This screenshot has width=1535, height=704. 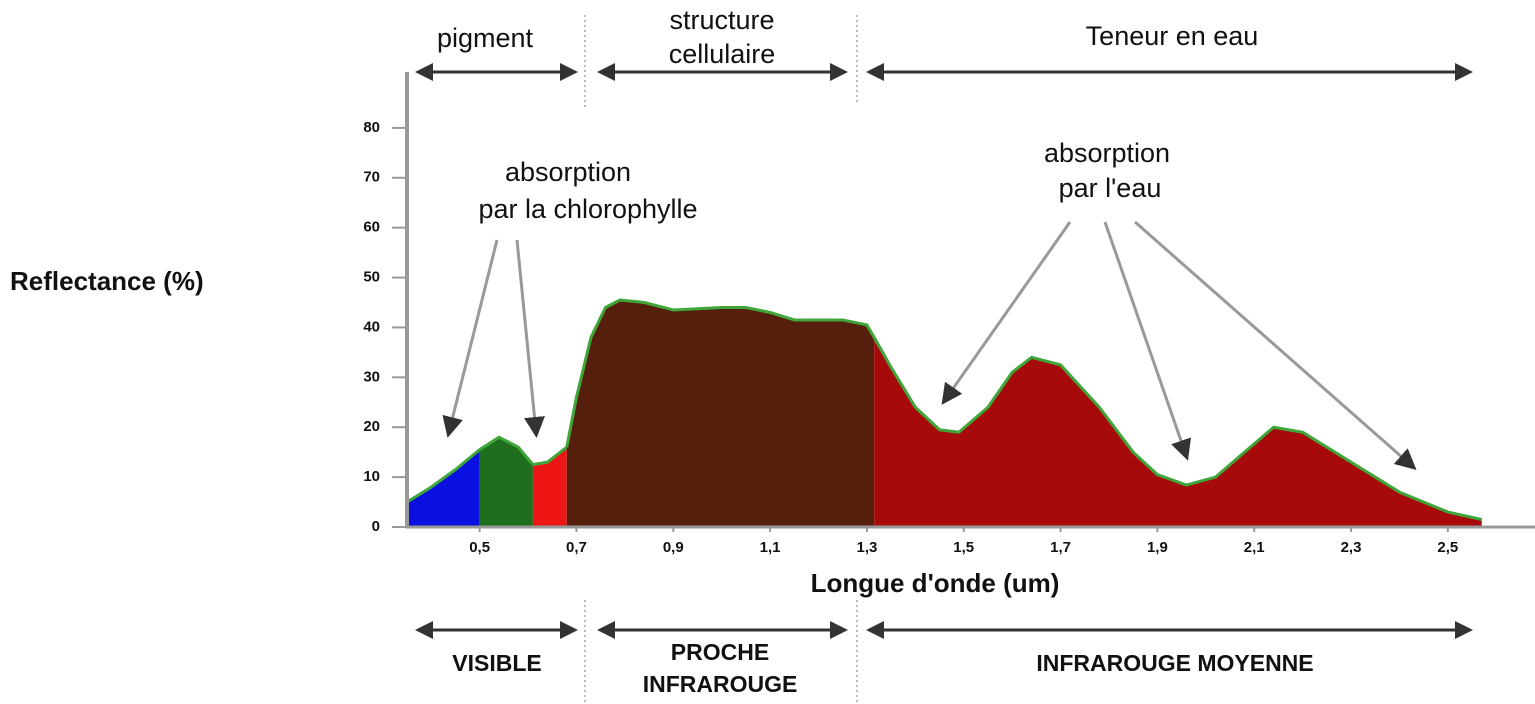 What do you see at coordinates (371, 376) in the screenshot?
I see `y-tick-label: 30` at bounding box center [371, 376].